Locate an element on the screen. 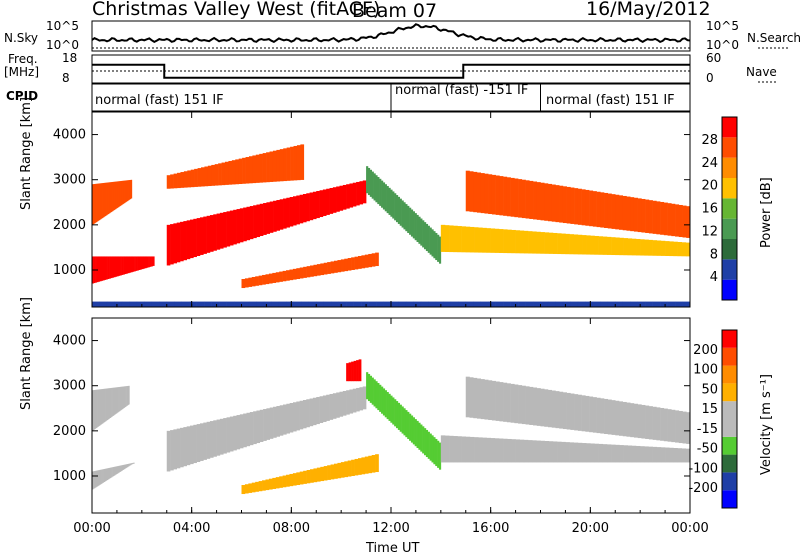 This screenshot has height=556, width=800. ytick-label: 1000 is located at coordinates (69, 476).